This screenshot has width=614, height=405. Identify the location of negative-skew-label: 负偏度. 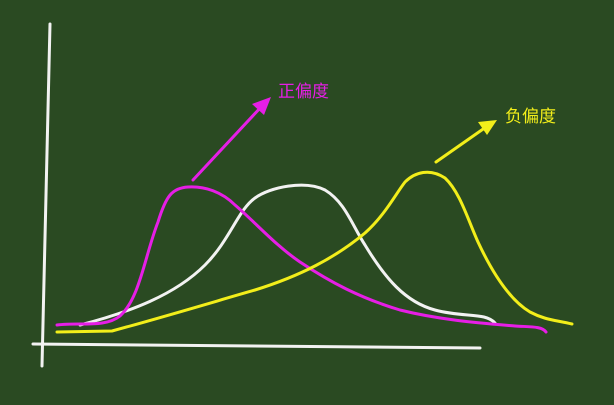
(530, 117).